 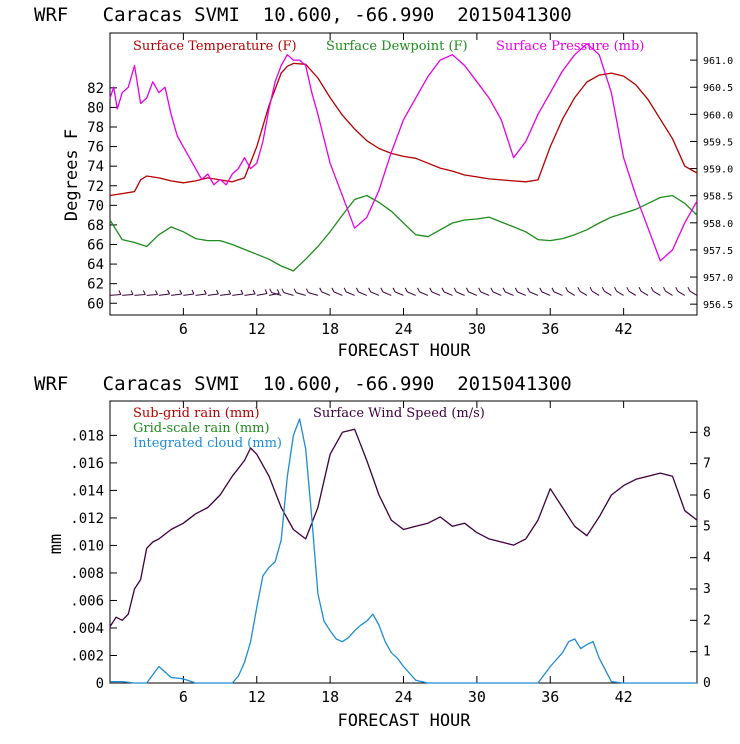 What do you see at coordinates (102, 196) in the screenshot?
I see `chart1-y-axis: 60 62 64 66 68 70 72 74 76 78 80 82` at bounding box center [102, 196].